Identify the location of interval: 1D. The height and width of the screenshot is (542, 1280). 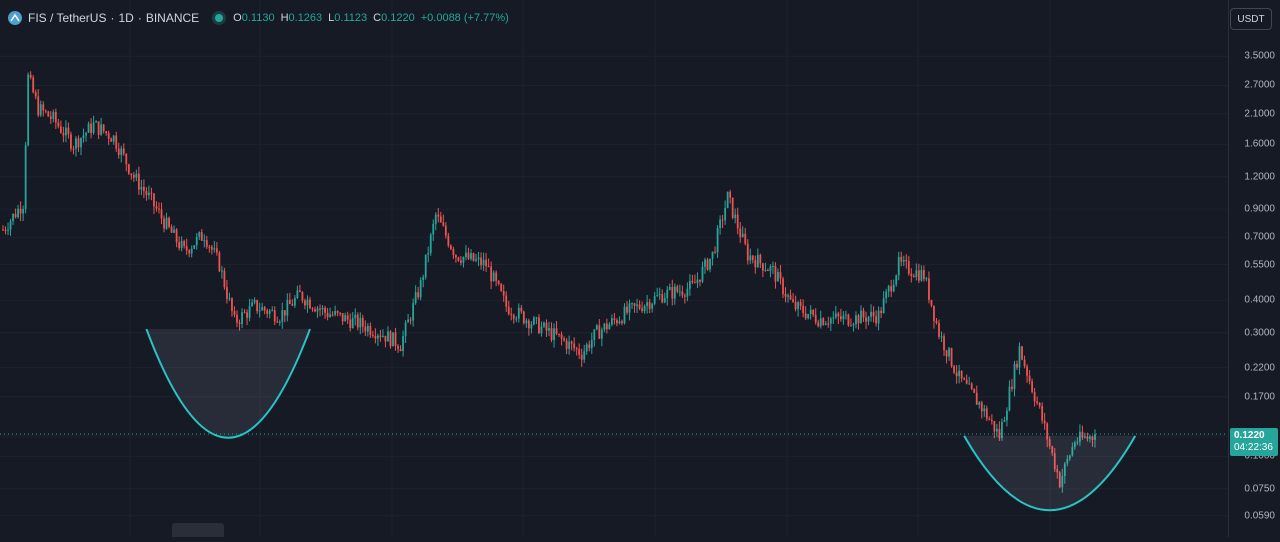
(126, 18).